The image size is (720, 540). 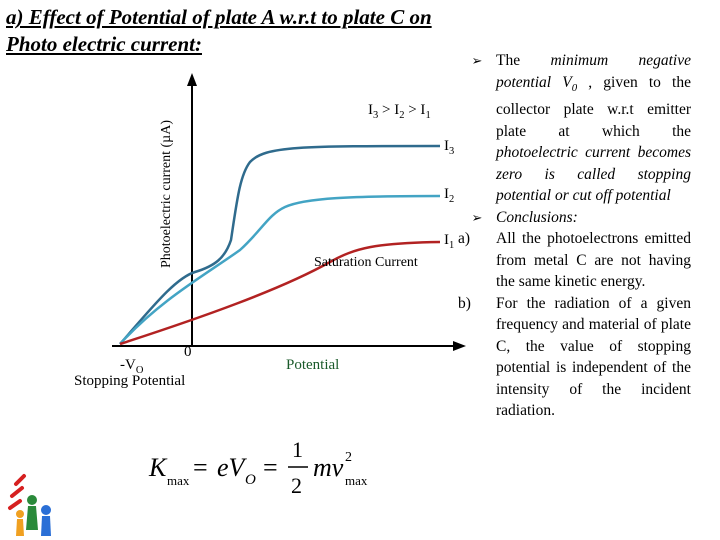 What do you see at coordinates (464, 239) in the screenshot?
I see `list-marker: a)` at bounding box center [464, 239].